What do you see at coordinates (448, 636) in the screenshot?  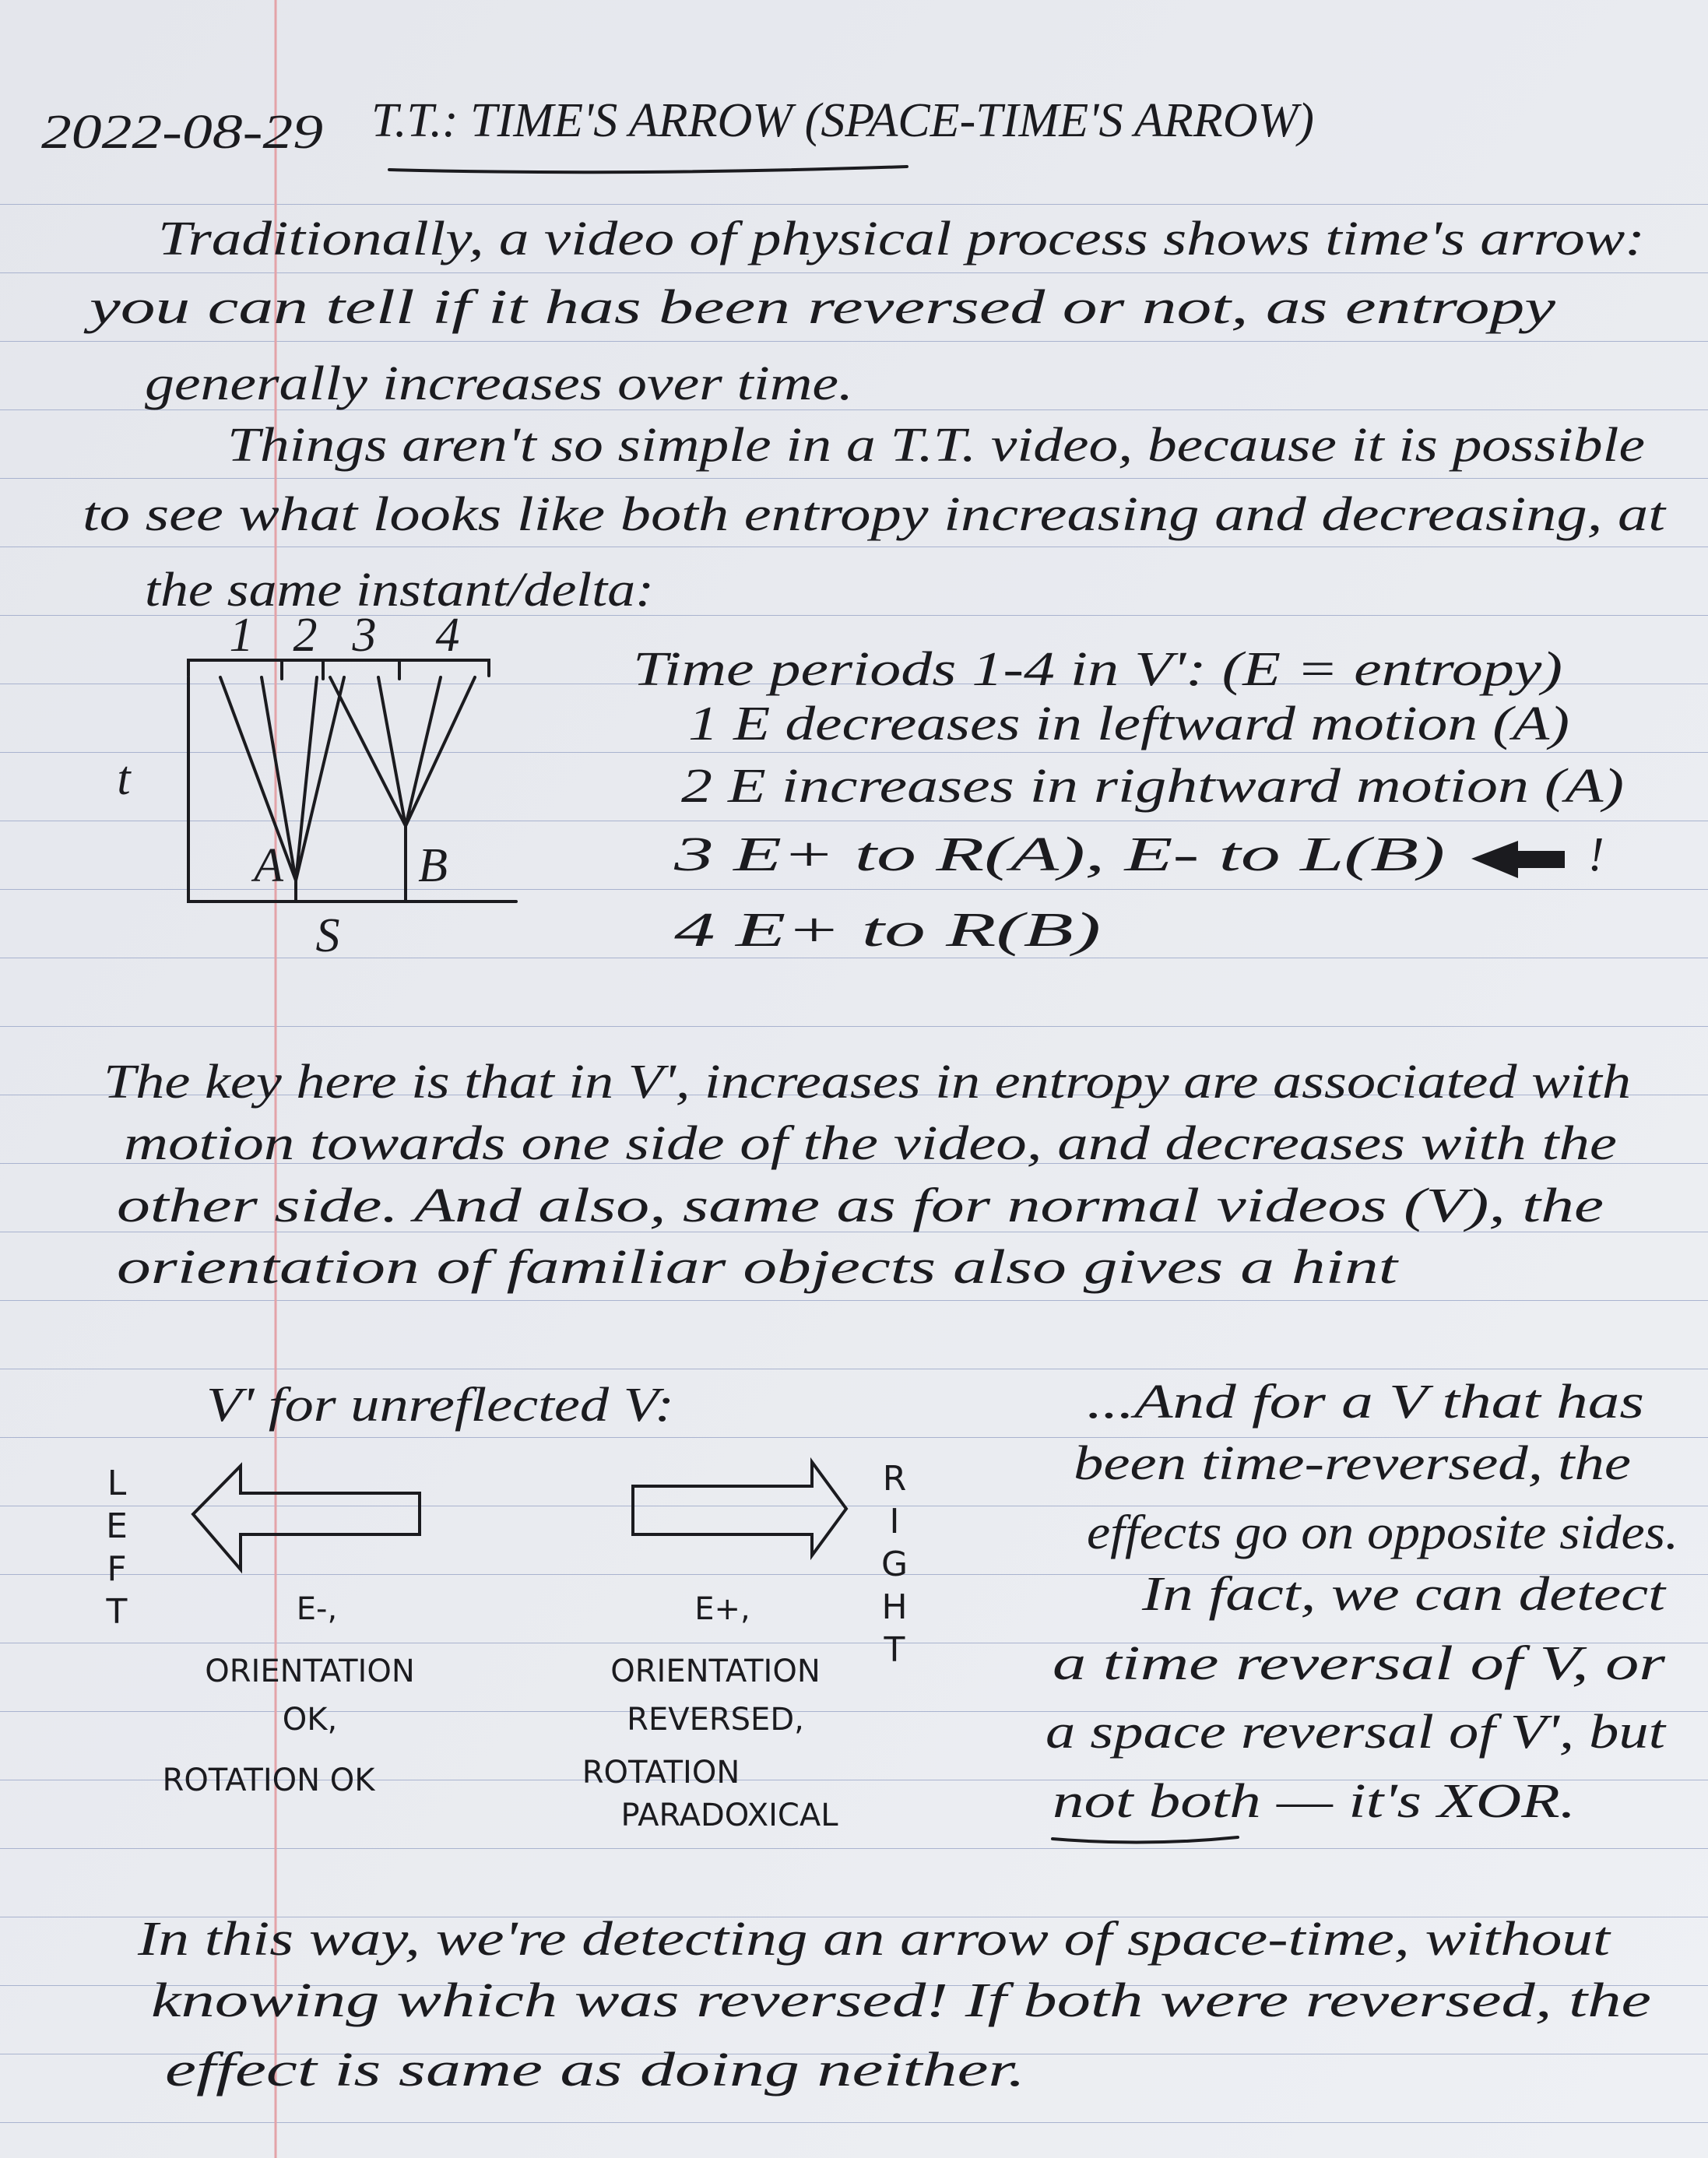 I see `period-label: 4` at bounding box center [448, 636].